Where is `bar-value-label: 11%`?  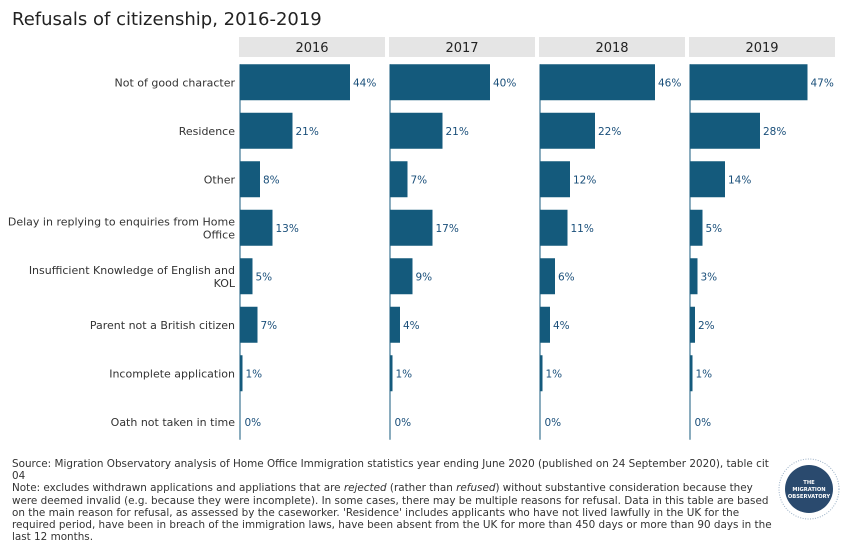 bar-value-label: 11% is located at coordinates (582, 229).